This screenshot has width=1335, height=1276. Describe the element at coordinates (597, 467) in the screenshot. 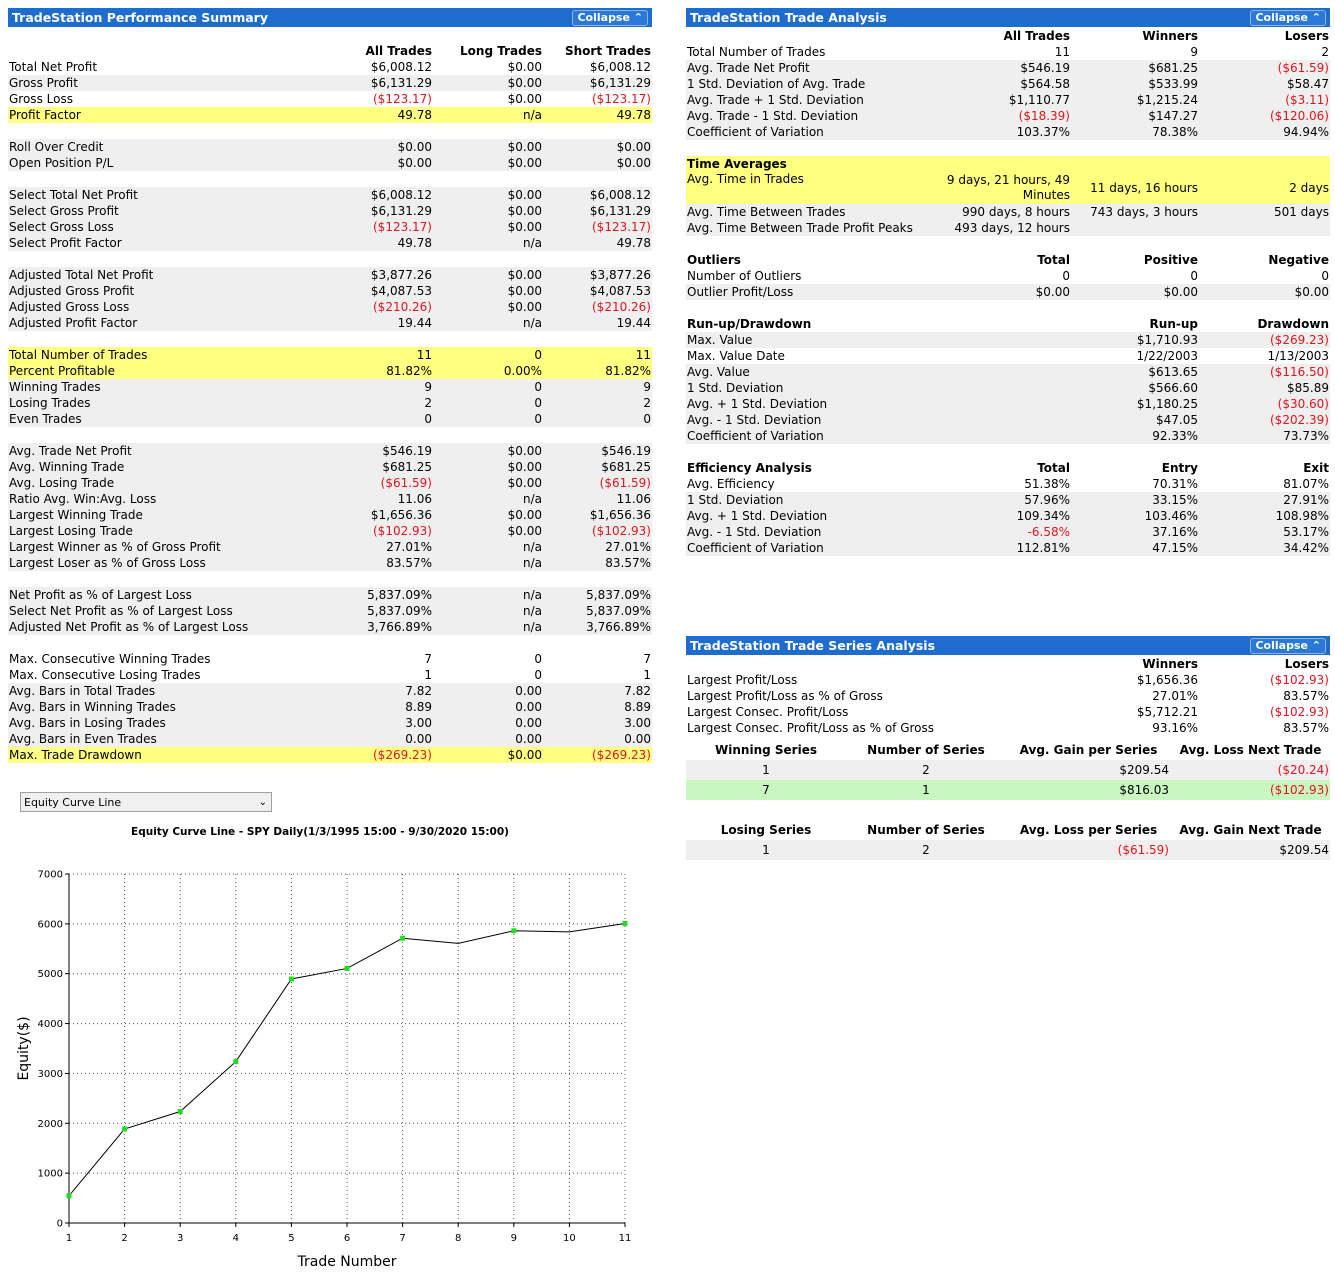

I see `cell-value: $681.25` at that location.